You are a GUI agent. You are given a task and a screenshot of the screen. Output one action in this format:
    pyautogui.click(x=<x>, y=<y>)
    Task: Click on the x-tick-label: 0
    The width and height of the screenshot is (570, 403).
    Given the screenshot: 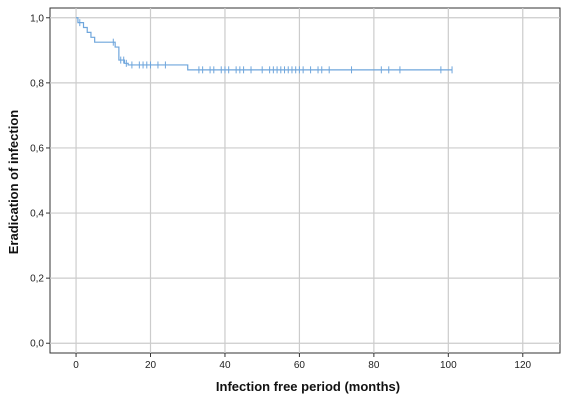 What is the action you would take?
    pyautogui.click(x=76, y=365)
    